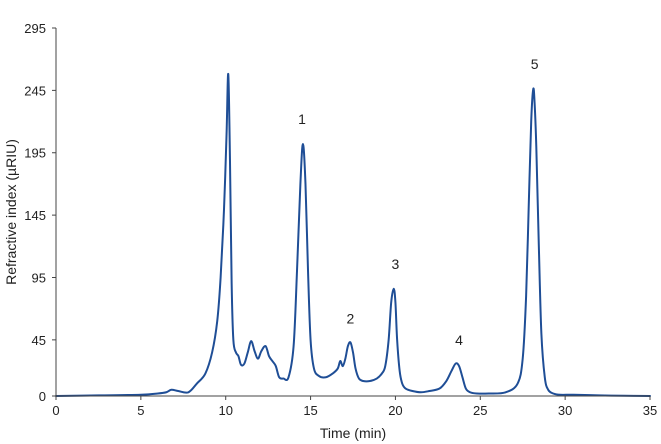 The image size is (661, 444). Describe the element at coordinates (140, 410) in the screenshot. I see `x-tick-label: 5` at that location.